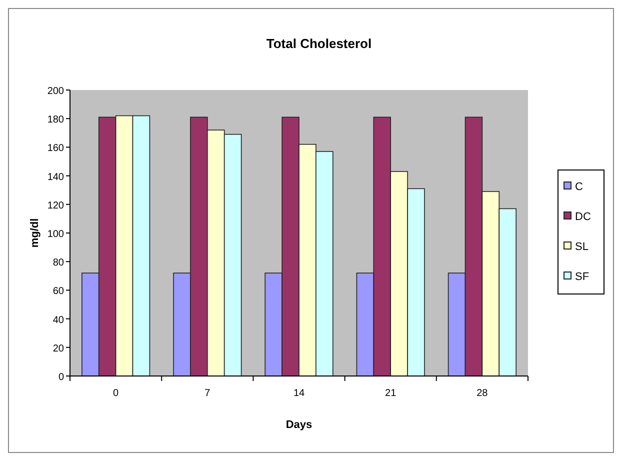 The width and height of the screenshot is (622, 461). What do you see at coordinates (61, 377) in the screenshot?
I see `y-tick-label: 0` at bounding box center [61, 377].